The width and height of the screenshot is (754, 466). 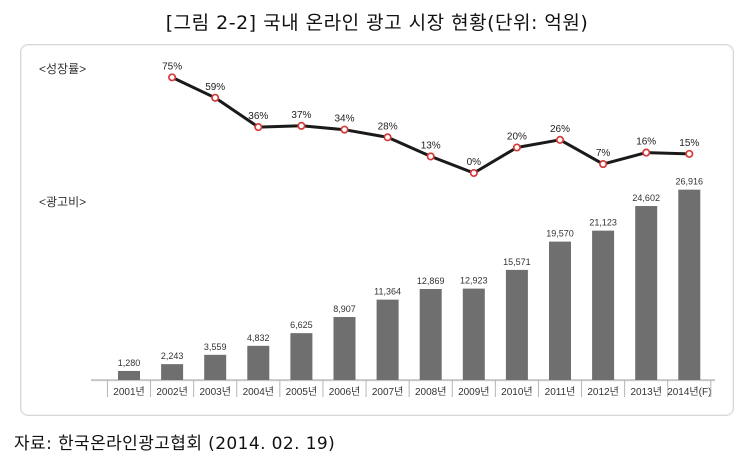 What do you see at coordinates (215, 347) in the screenshot?
I see `ad-spend-label: 3,559` at bounding box center [215, 347].